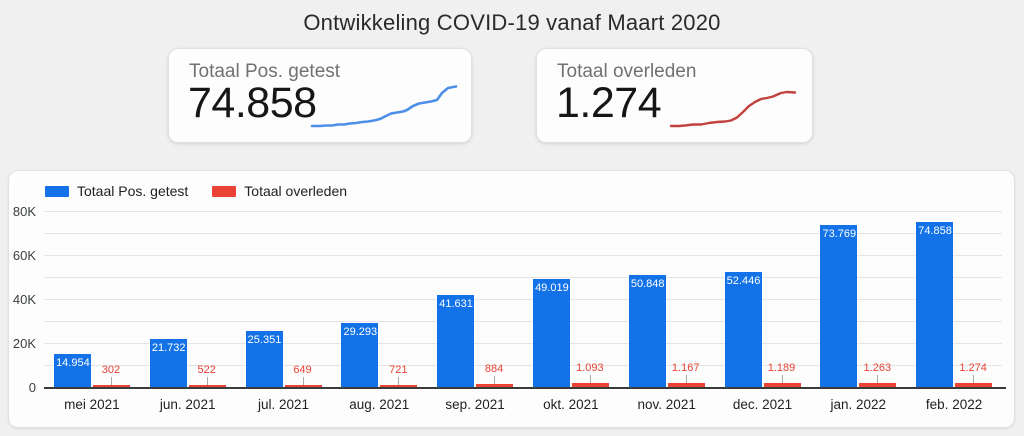 The image size is (1024, 436). I want to click on x-tick-okt. 2021: okt. 2021, so click(571, 404).